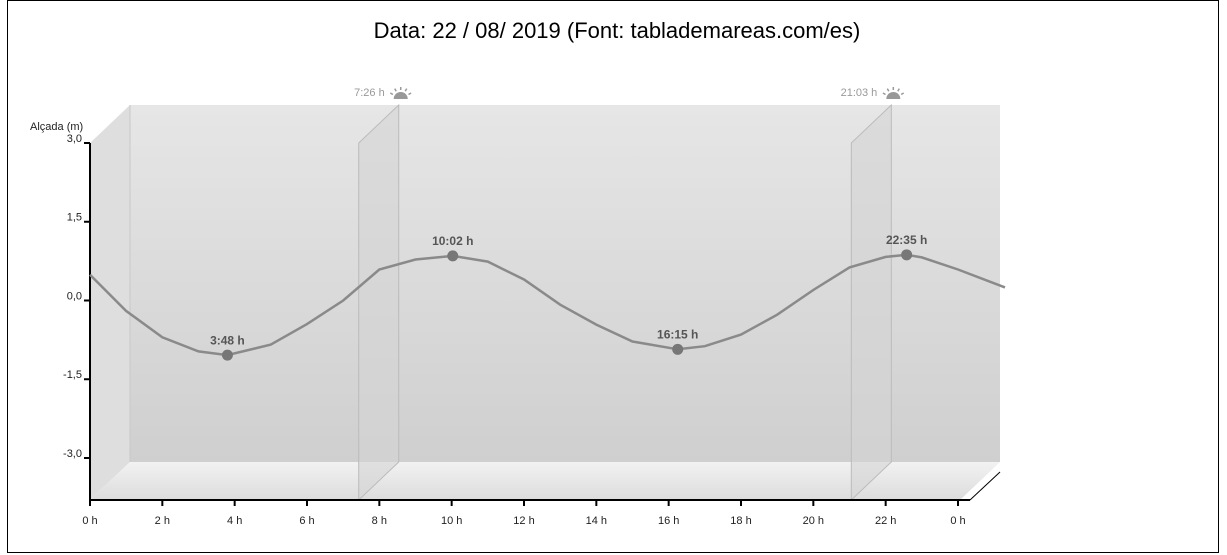 The image size is (1227, 555). I want to click on x-tick-label: 10 h, so click(451, 521).